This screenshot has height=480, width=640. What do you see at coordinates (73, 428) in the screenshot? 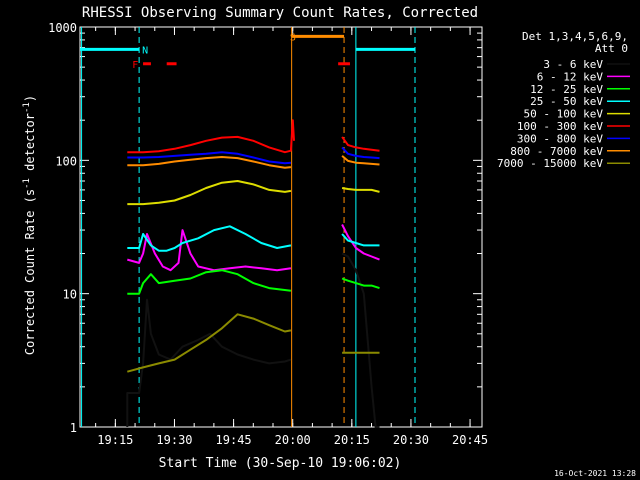
I see `y-tick-label: 1` at bounding box center [73, 428].